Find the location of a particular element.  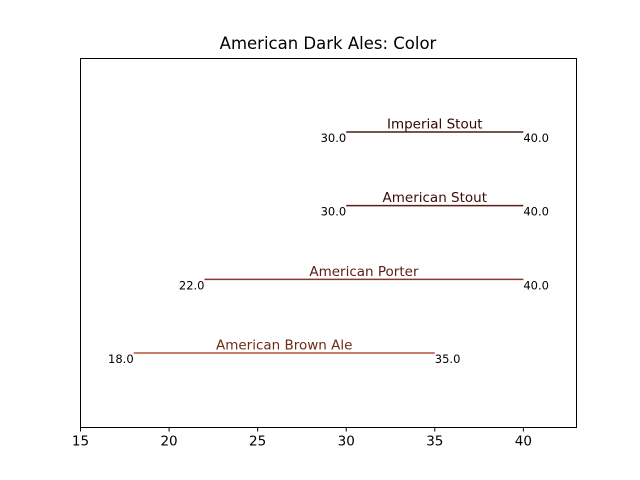

x-tick-label: 25 is located at coordinates (257, 442).